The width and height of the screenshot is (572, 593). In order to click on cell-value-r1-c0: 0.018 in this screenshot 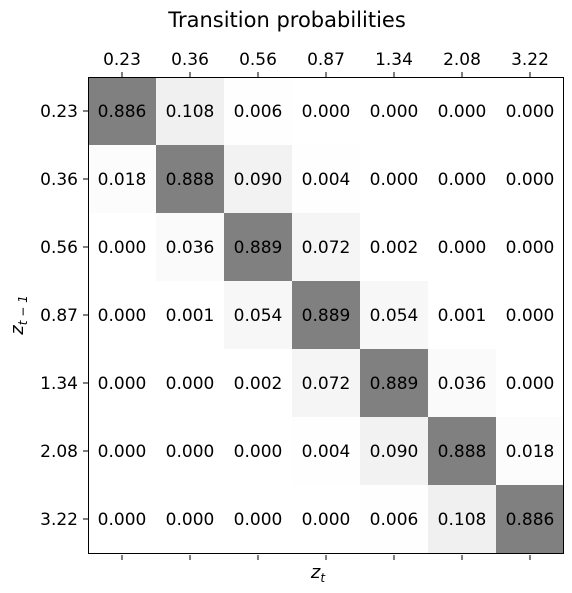, I will do `click(122, 180)`.